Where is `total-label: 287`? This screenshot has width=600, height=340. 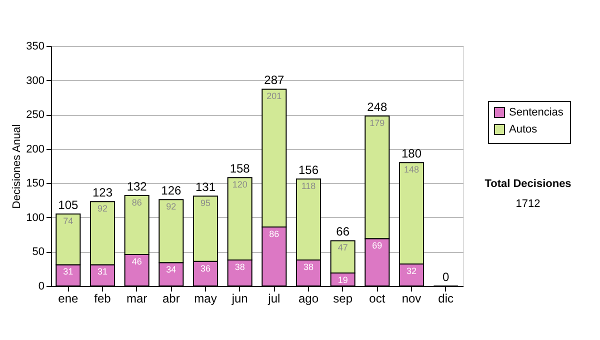
total-label: 287 is located at coordinates (274, 80).